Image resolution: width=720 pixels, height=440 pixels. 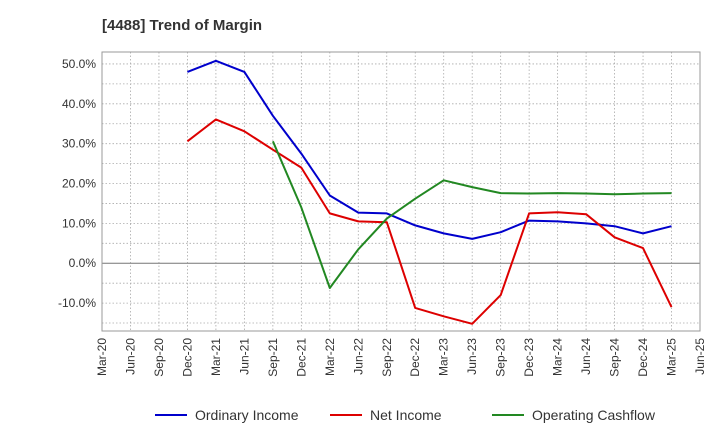 I want to click on x-tick-label: Mar-23, so click(x=444, y=357).